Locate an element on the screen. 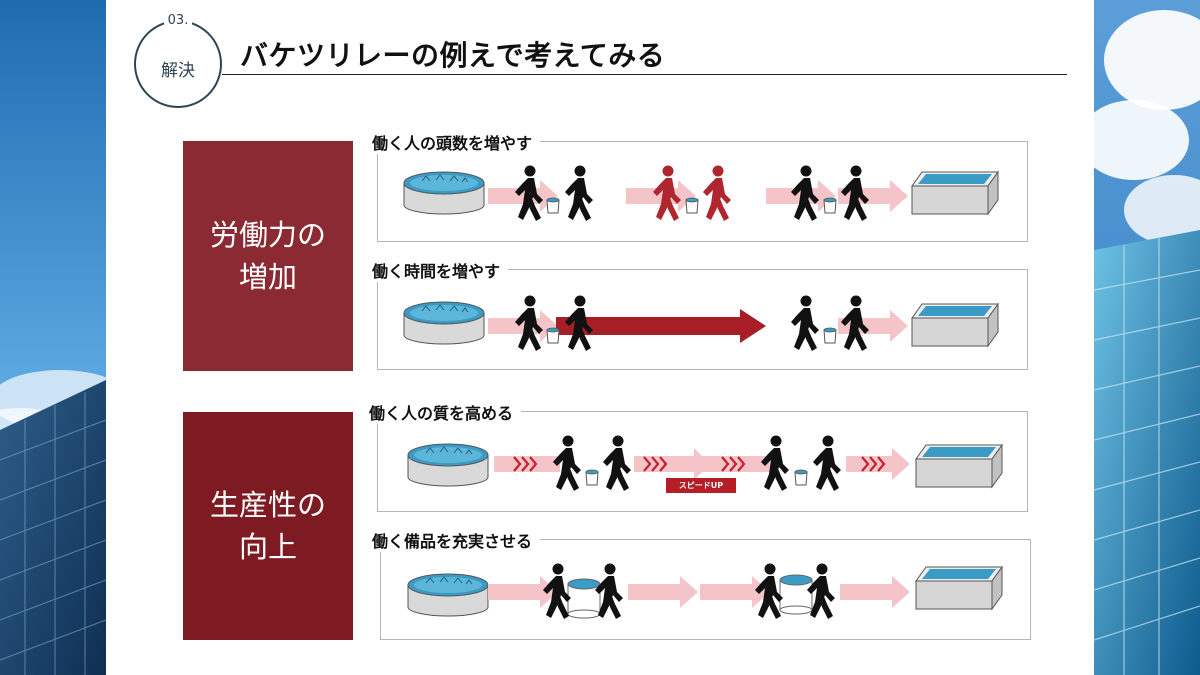 This screenshot has width=1200, height=675. category-labor-increase: 労働力の 増加 is located at coordinates (268, 256).